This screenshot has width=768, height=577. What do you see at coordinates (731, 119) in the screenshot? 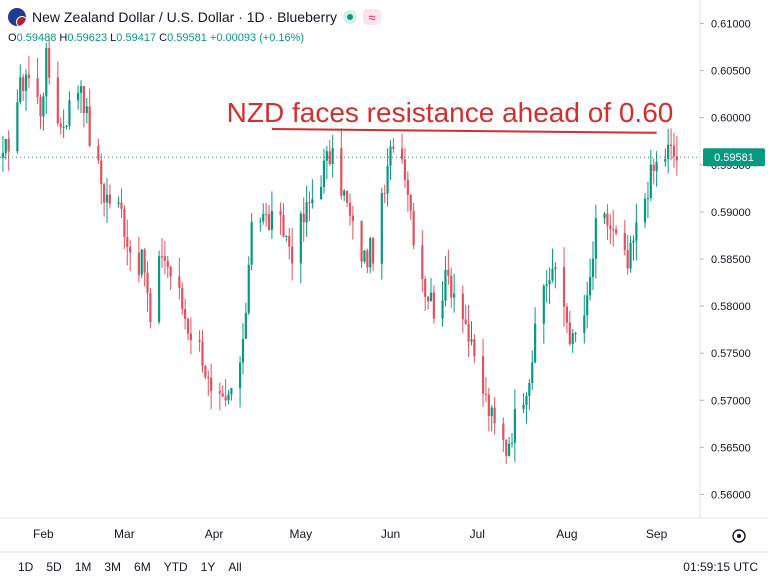
I see `y-tick-label: 0.60000` at bounding box center [731, 119].